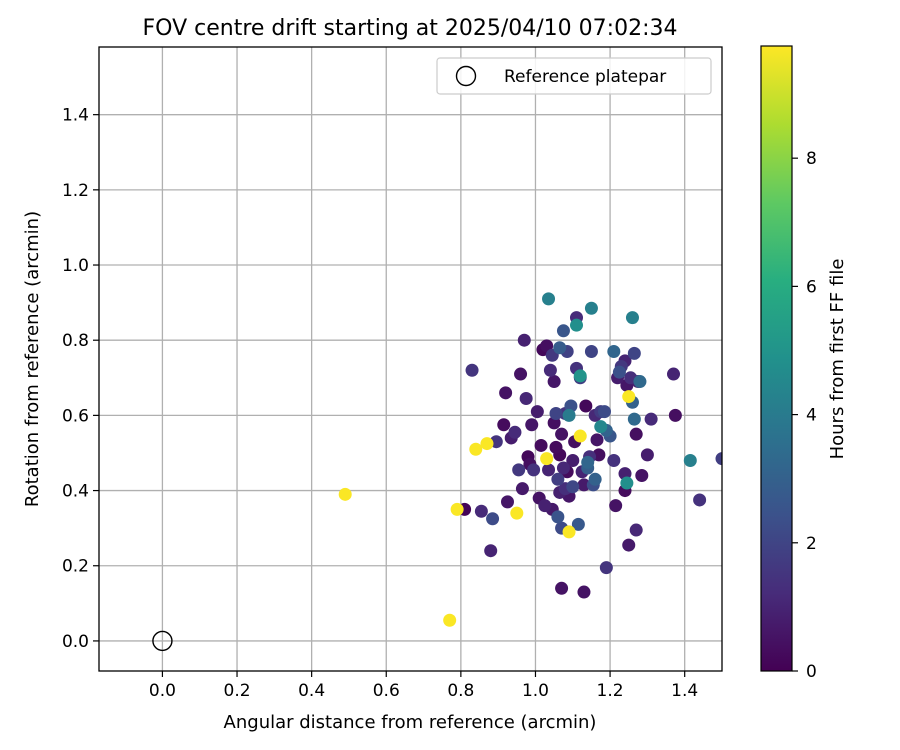  Describe the element at coordinates (684, 691) in the screenshot. I see `x-tick-label: 1.4` at that location.